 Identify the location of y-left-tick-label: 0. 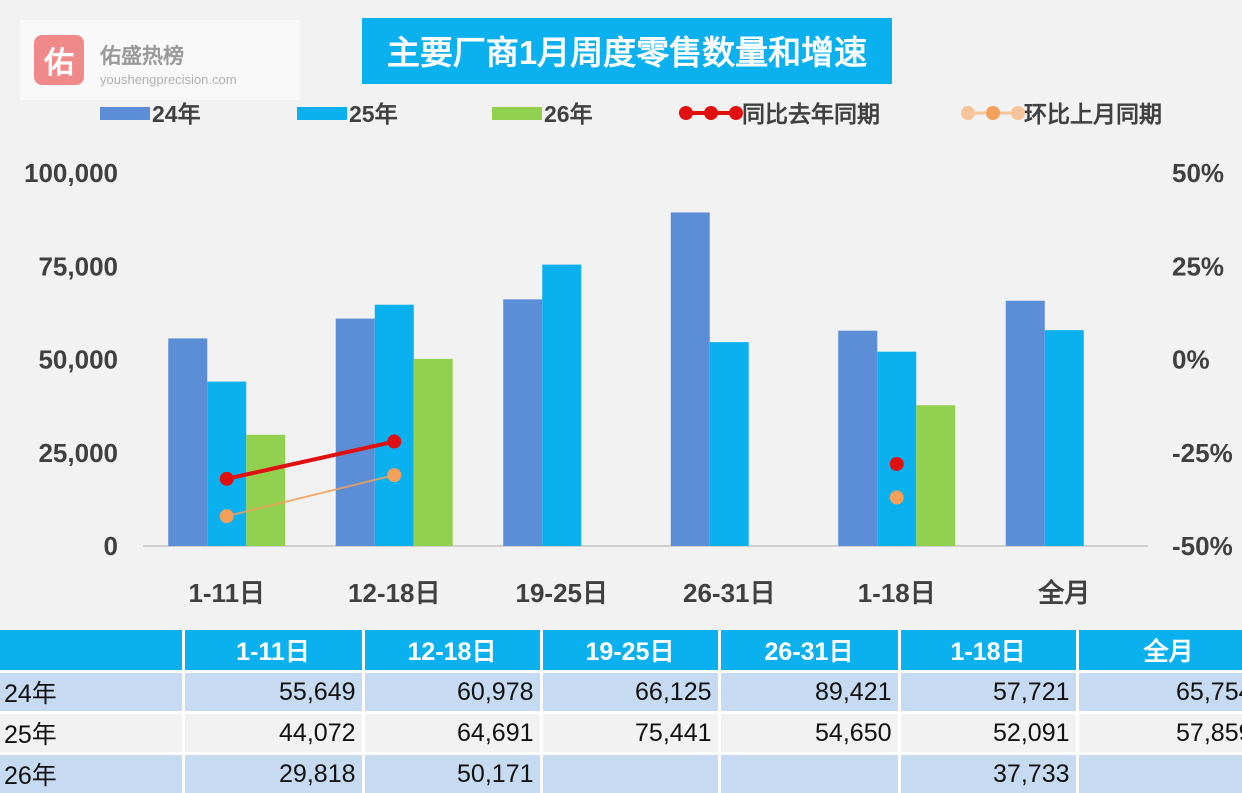
(111, 546).